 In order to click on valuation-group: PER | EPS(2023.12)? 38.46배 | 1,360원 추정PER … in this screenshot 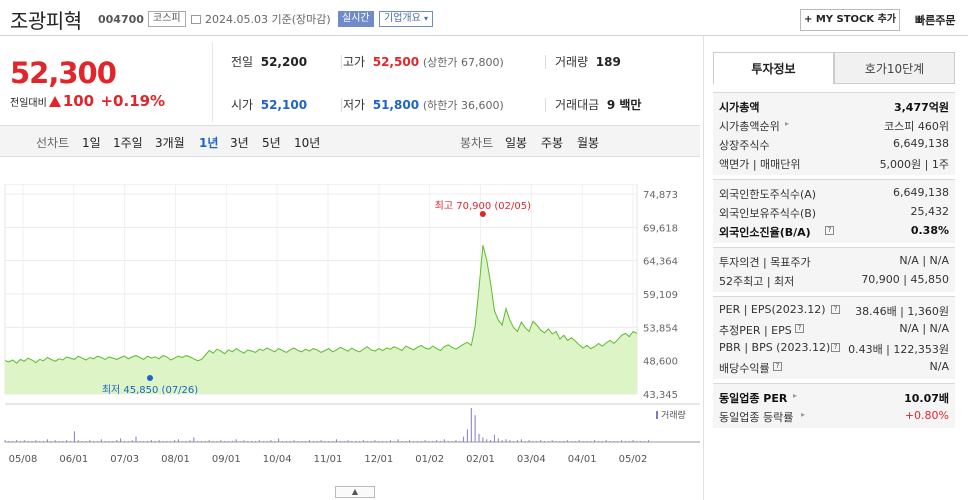, I will do `click(834, 337)`.